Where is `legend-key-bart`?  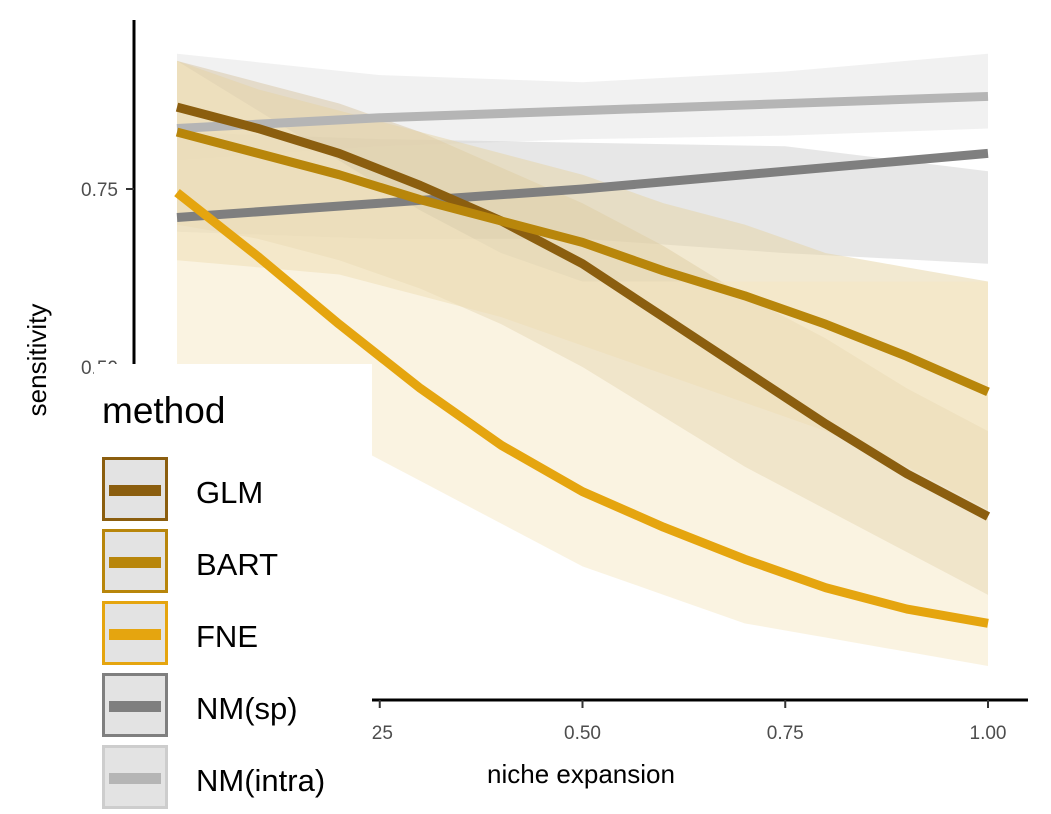
legend-key-bart is located at coordinates (135, 561).